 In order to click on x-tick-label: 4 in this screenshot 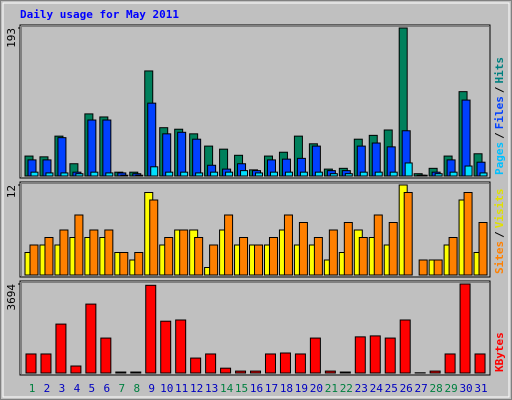, I will do `click(77, 388)`.